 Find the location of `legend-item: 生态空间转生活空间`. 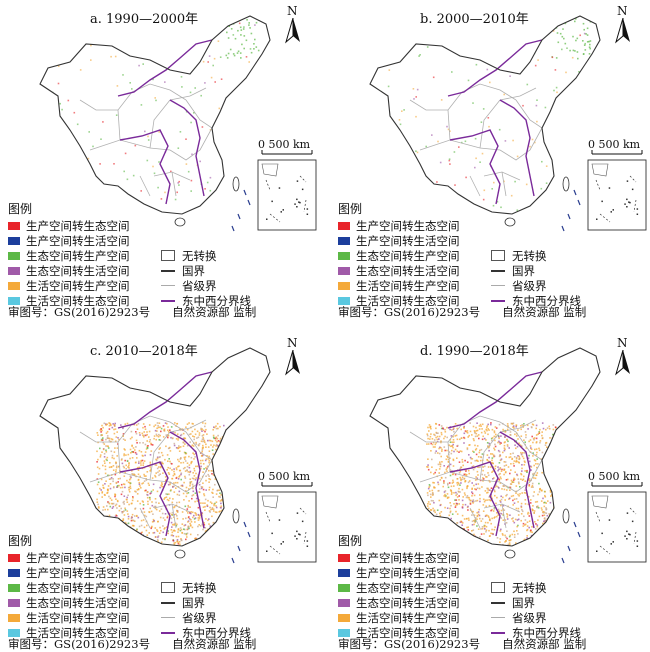

legend-item: 生态空间转生活空间 is located at coordinates (399, 602).